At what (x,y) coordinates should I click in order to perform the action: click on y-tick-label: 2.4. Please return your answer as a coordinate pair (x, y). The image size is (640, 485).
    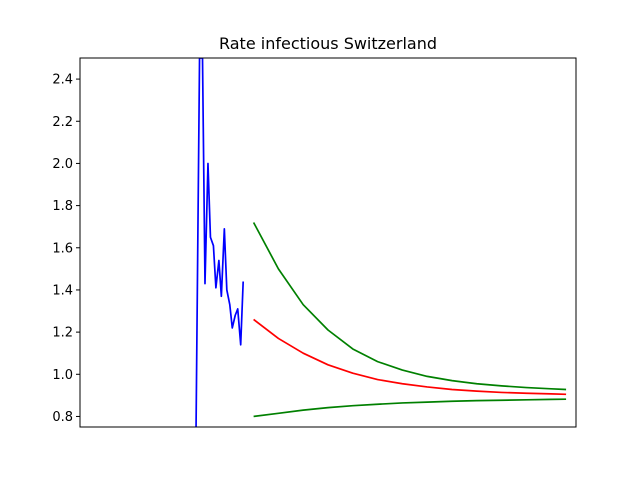
    Looking at the image, I should click on (62, 80).